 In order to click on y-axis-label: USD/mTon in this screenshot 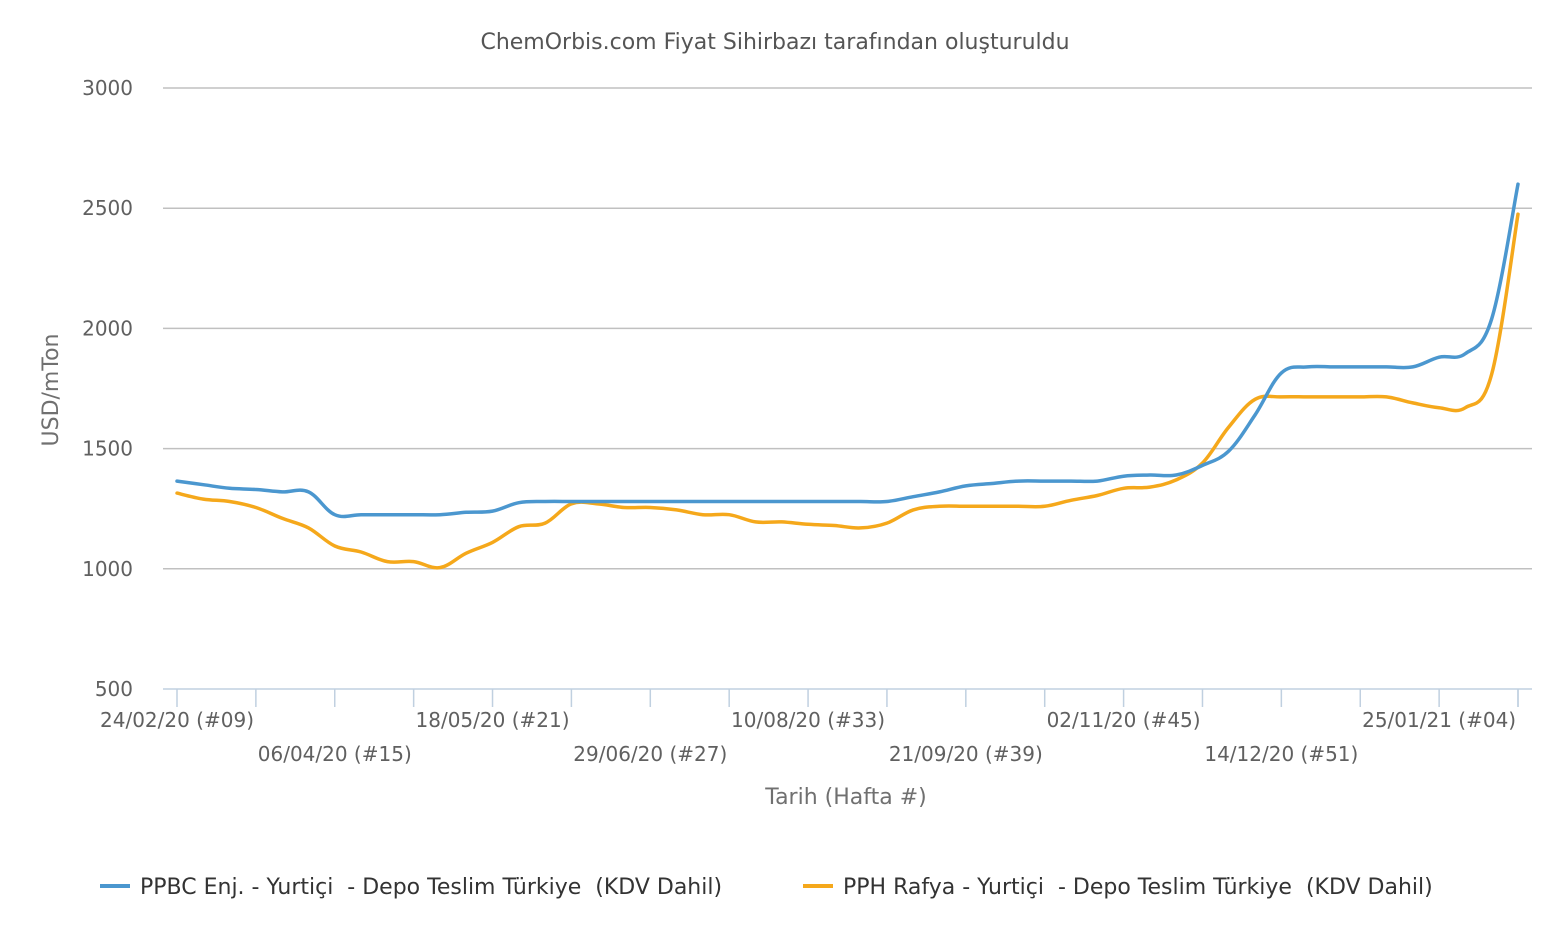, I will do `click(51, 390)`.